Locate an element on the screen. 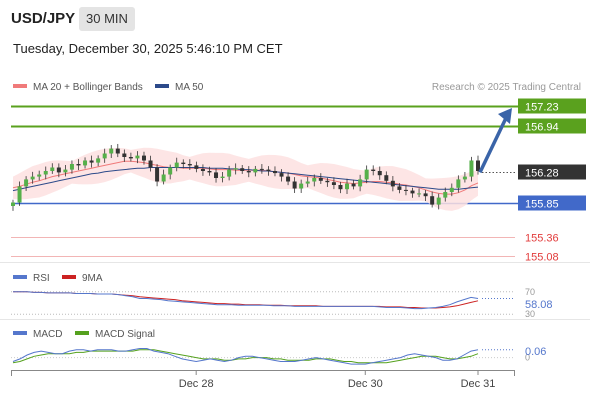 The height and width of the screenshot is (400, 590). legend-swatch-ma20 is located at coordinates (20, 86).